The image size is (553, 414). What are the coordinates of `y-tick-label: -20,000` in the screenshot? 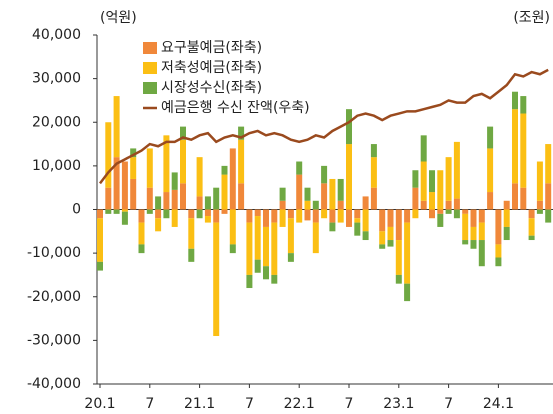 It's located at (54, 297).